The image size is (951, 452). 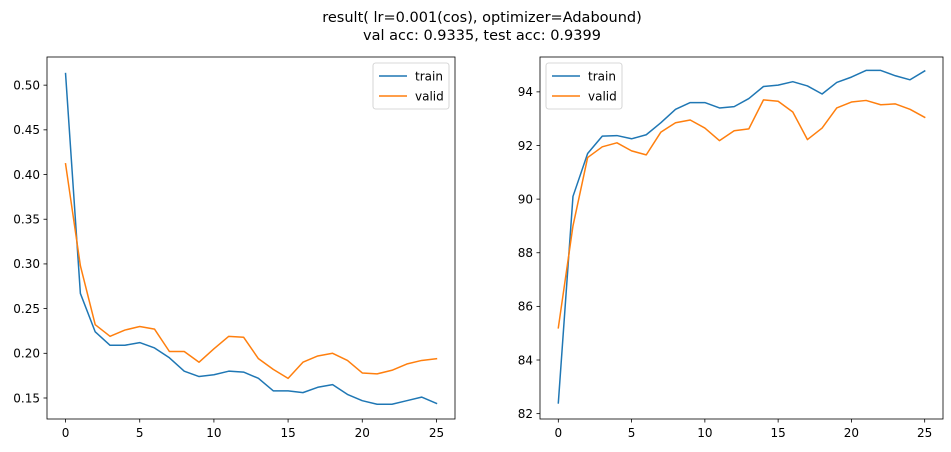 I want to click on y-tick-label: 82, so click(x=525, y=414).